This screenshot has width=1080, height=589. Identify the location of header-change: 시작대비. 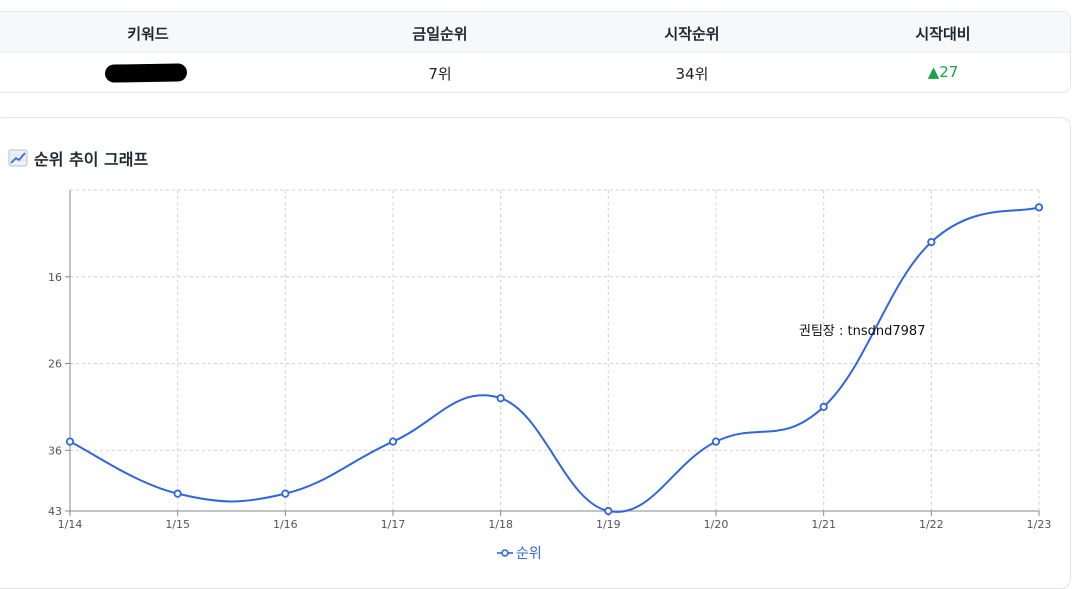
(943, 34).